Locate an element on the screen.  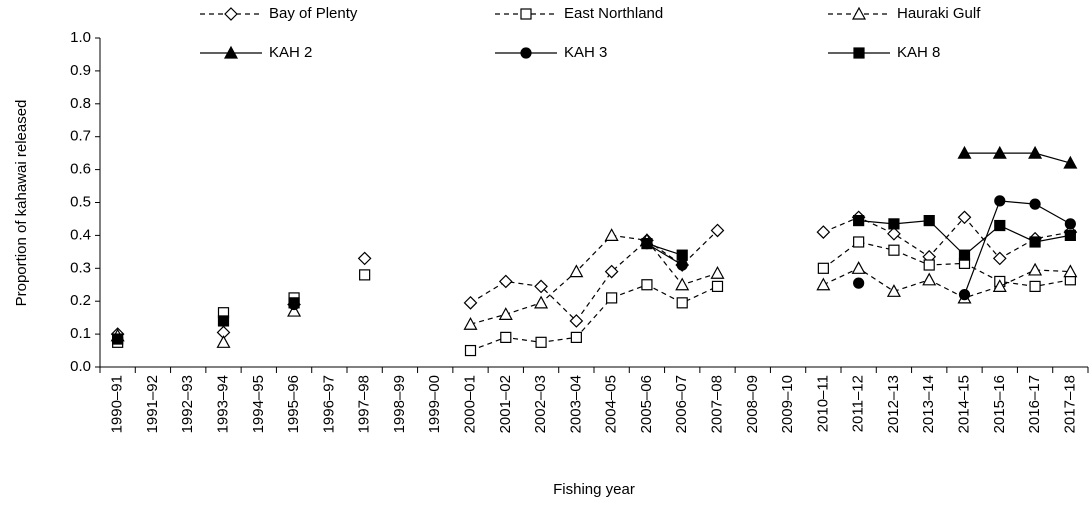
x-tick-label: 1998–99 is located at coordinates (399, 404).